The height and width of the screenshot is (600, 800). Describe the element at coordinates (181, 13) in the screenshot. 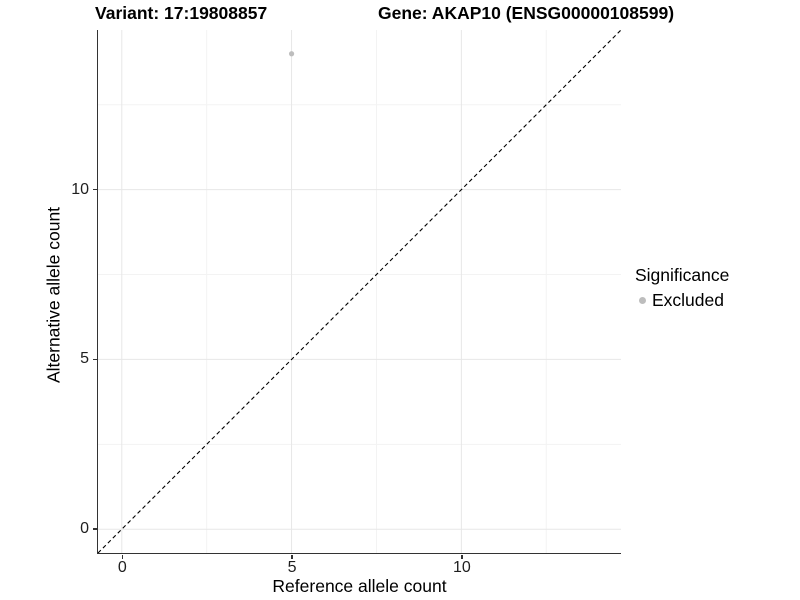

I see `plot-title-variant: Variant: 17:19808857` at that location.